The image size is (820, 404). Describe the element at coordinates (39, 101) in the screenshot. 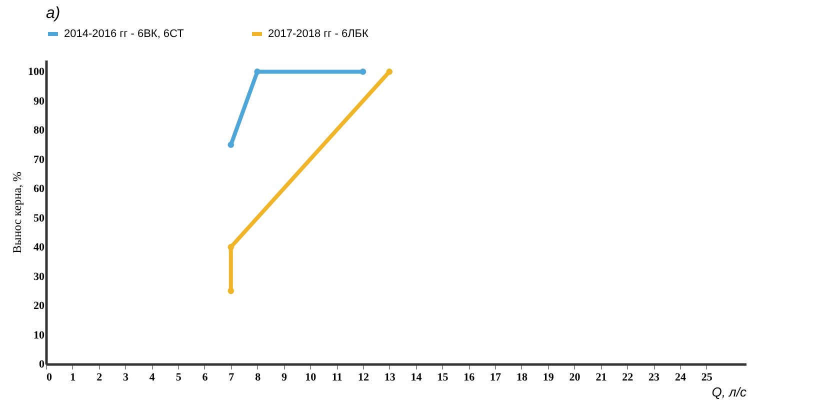

I see `y-tick-label: 90` at that location.